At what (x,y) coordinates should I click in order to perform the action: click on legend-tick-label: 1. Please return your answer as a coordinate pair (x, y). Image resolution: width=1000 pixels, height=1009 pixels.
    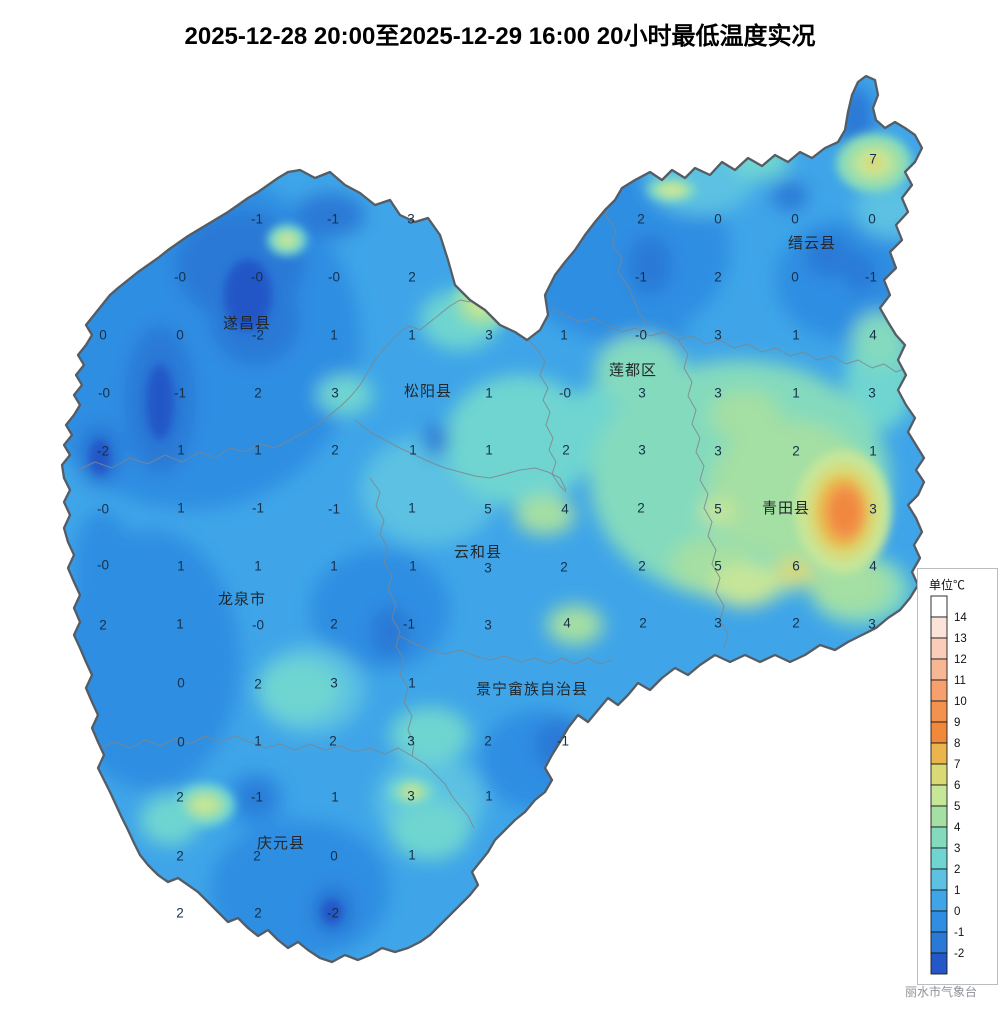
    Looking at the image, I should click on (957, 891).